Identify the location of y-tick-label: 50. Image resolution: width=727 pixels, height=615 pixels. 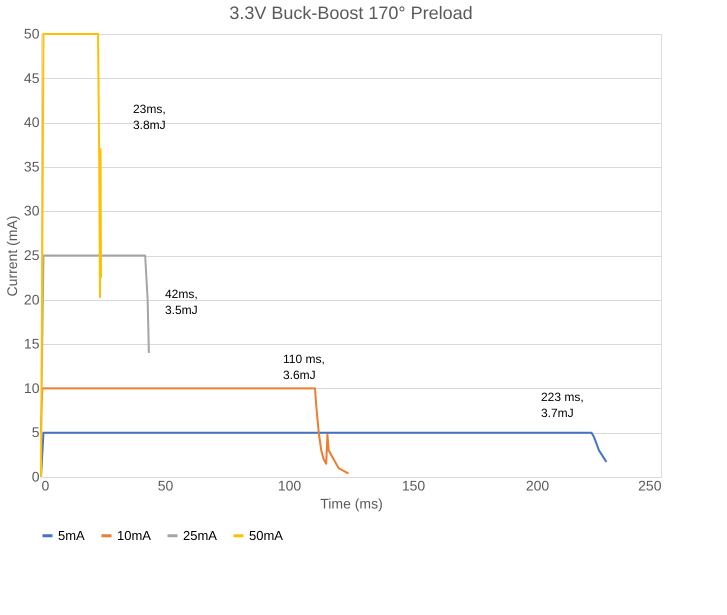
(32, 34).